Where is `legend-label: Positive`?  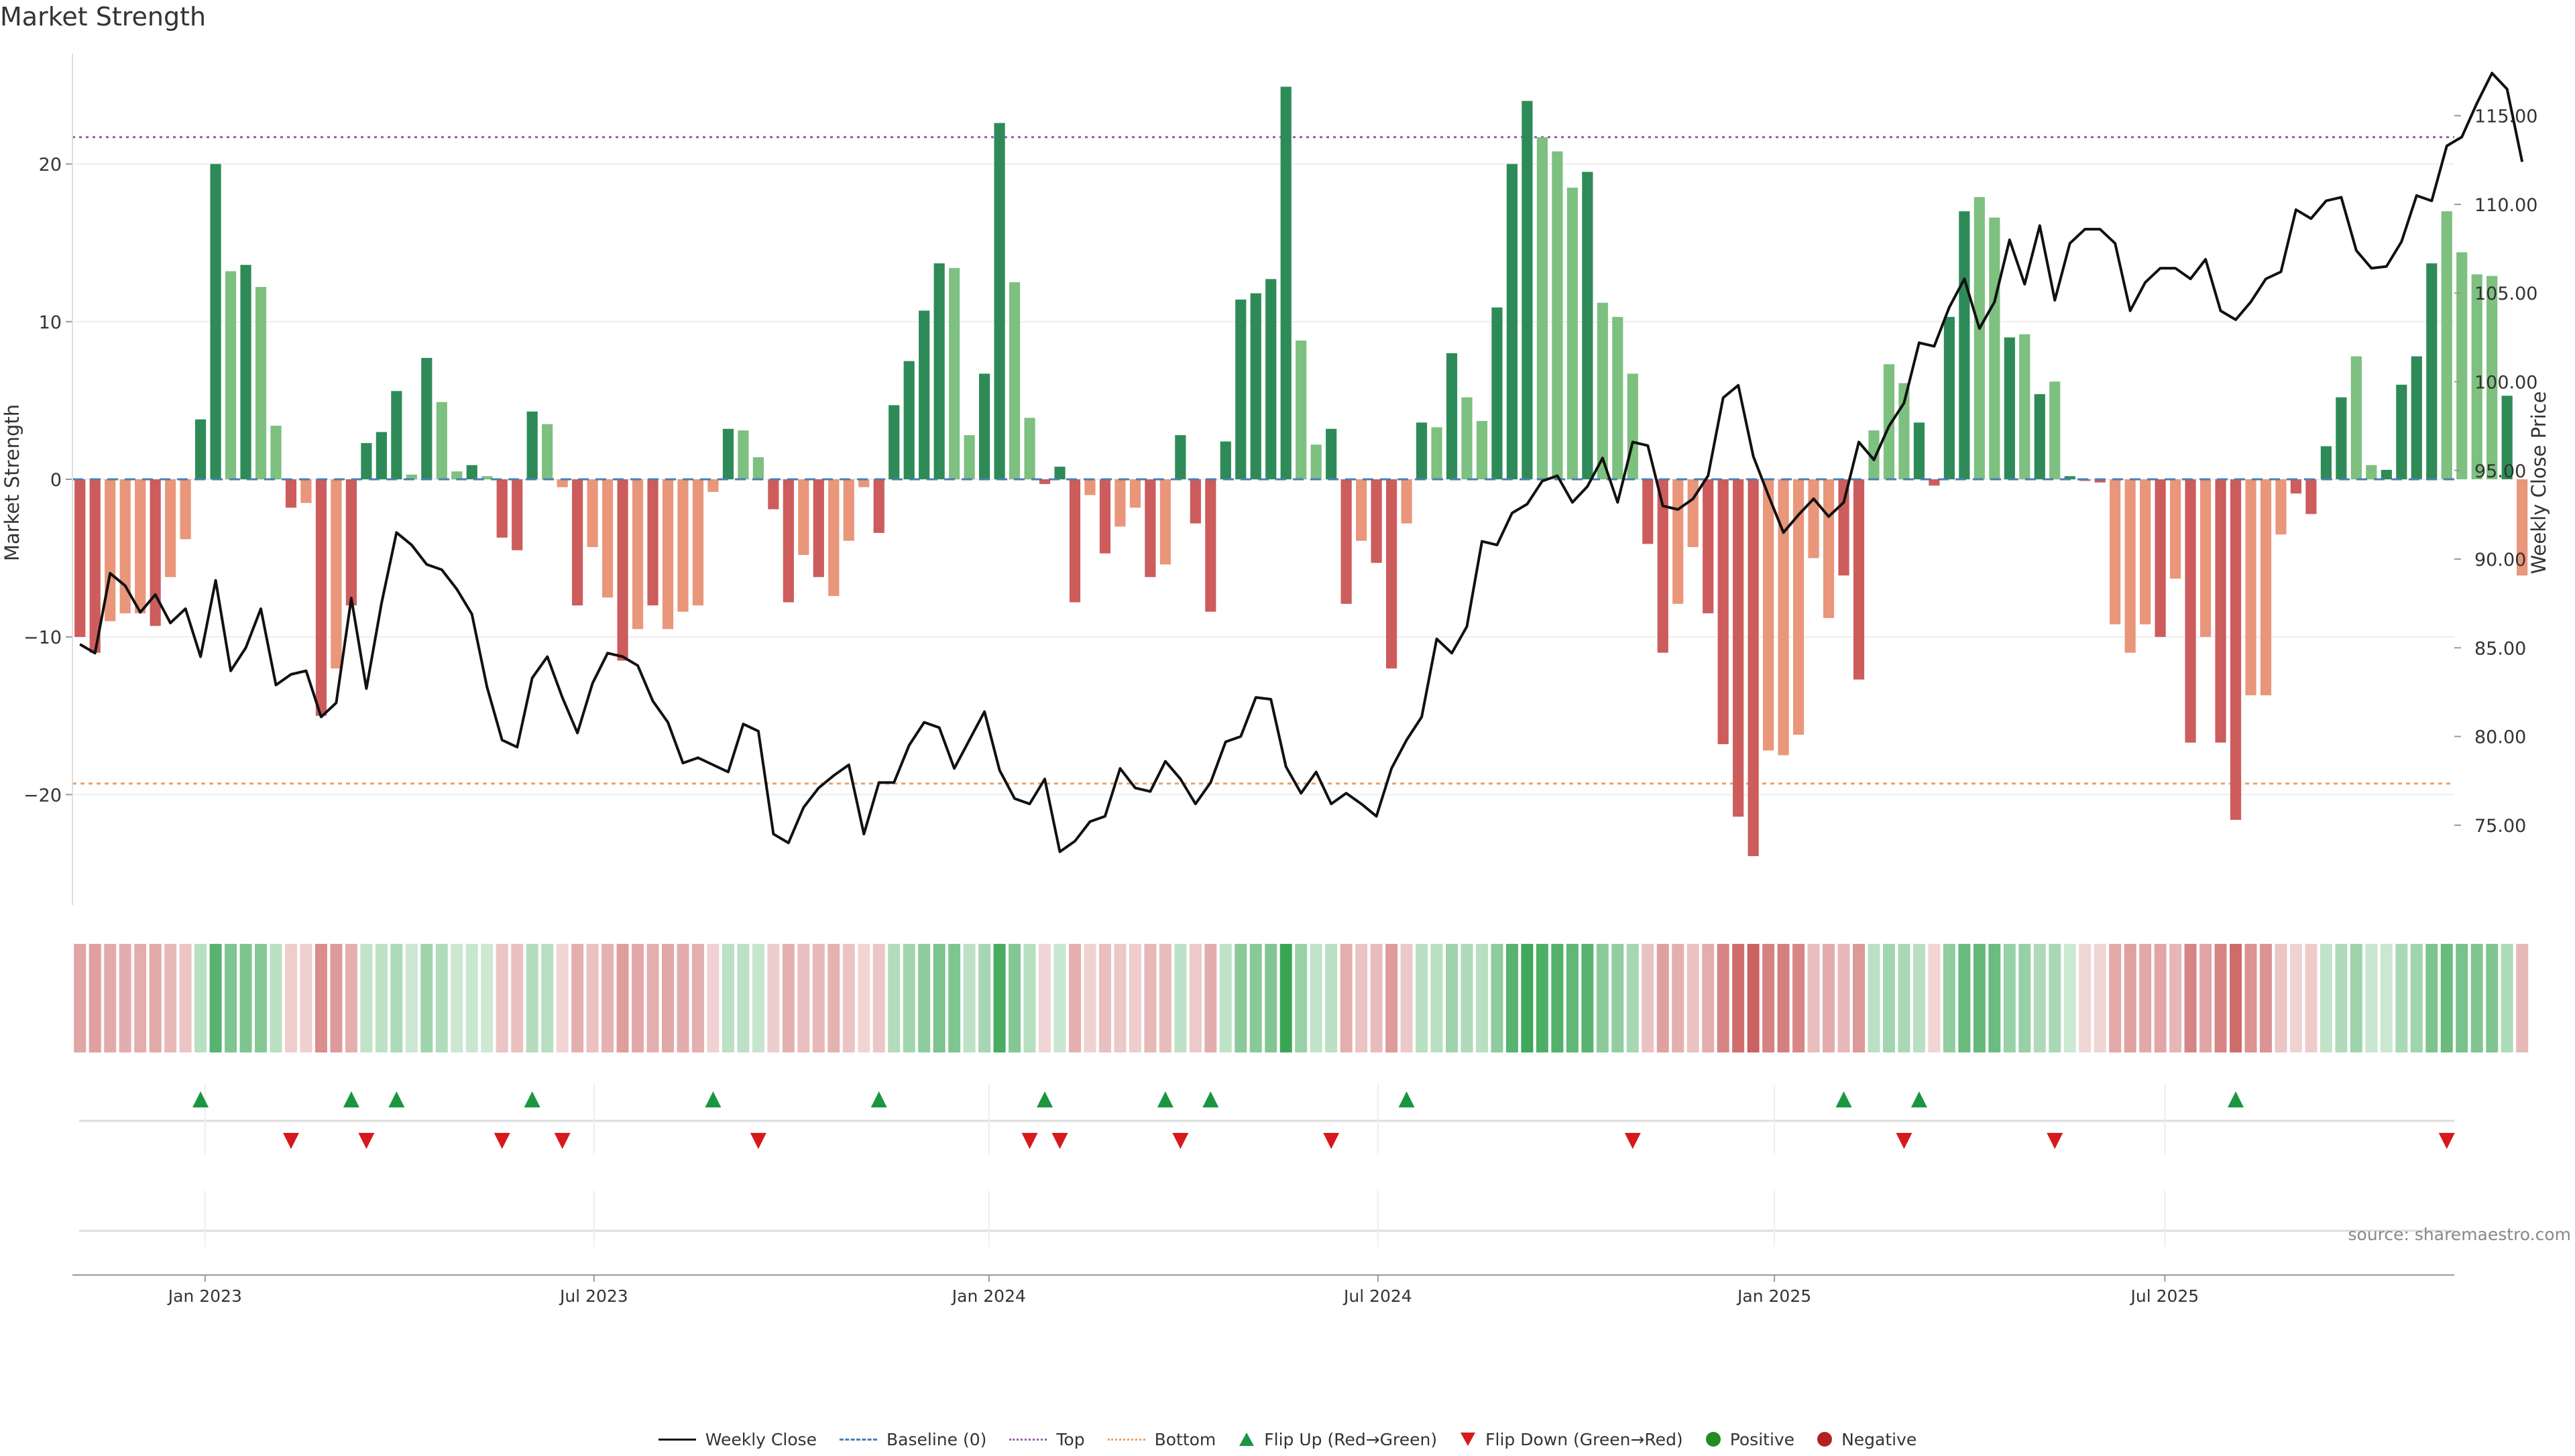
legend-label: Positive is located at coordinates (1762, 1439).